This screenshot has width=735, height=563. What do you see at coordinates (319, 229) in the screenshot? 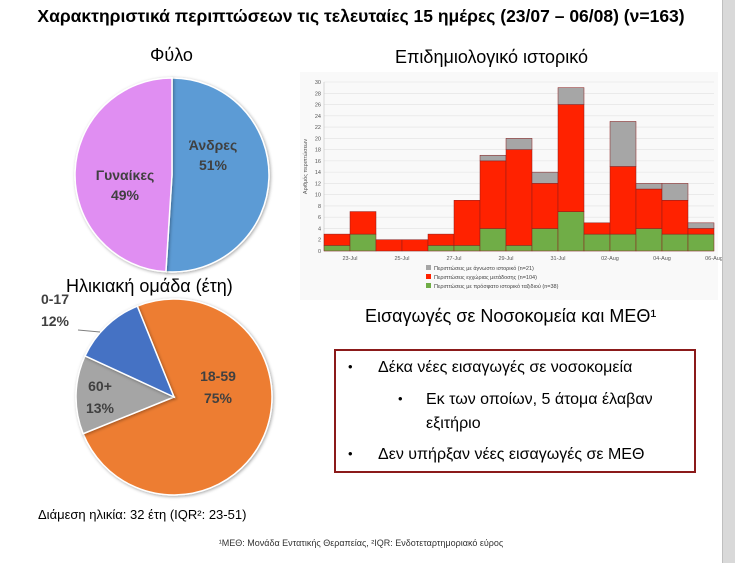
I see `y-tick-label: 4` at bounding box center [319, 229].